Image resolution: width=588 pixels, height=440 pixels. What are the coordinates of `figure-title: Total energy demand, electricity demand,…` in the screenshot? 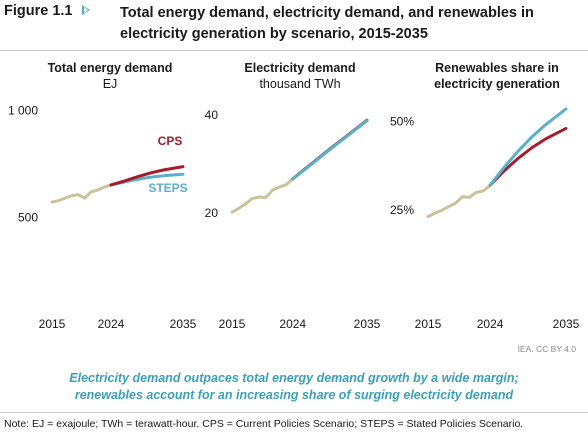 It's located at (350, 24).